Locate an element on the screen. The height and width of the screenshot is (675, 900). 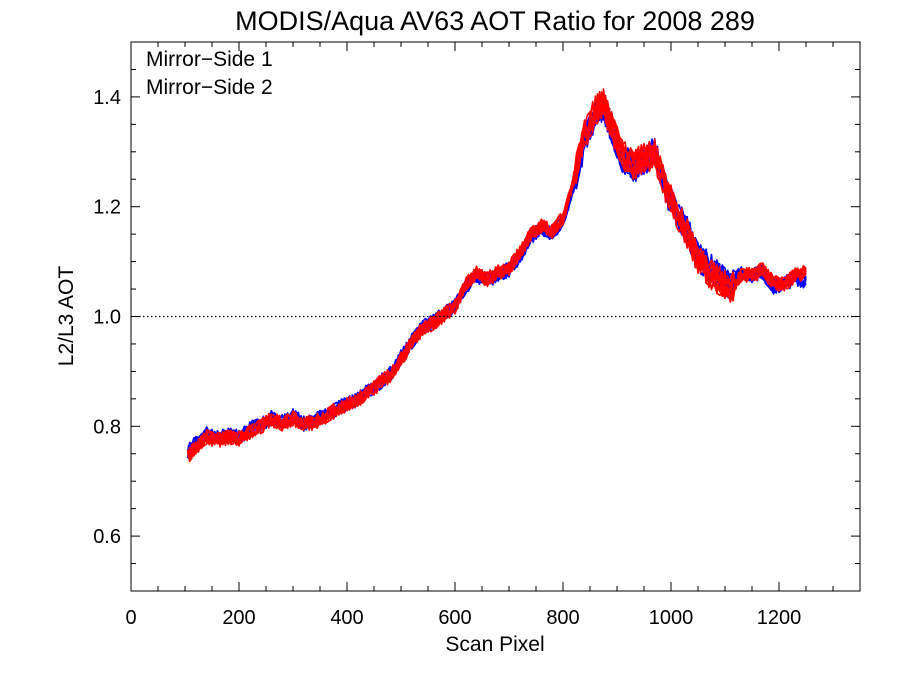
y-tick-label: 0.8 is located at coordinates (107, 427).